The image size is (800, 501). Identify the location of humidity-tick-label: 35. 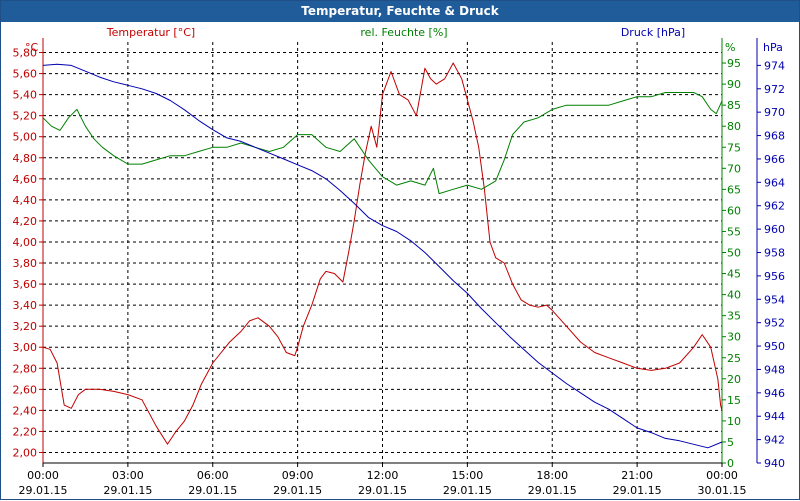
(734, 316).